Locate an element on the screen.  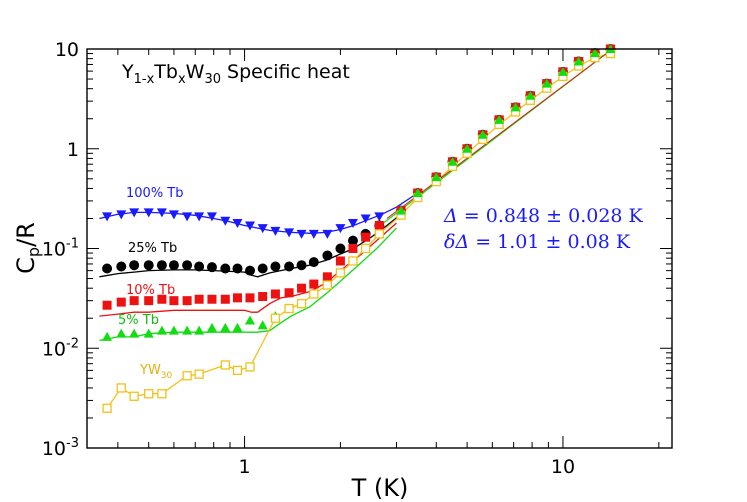
series-label-yw30: YW30 is located at coordinates (156, 372).